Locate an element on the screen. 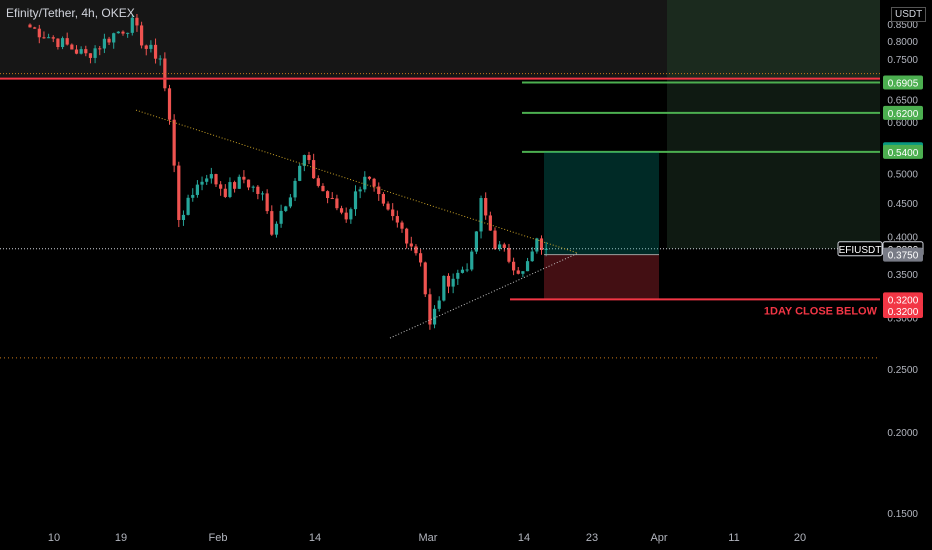 The image size is (932, 550). price-tag-label: 0.3750 is located at coordinates (903, 256).